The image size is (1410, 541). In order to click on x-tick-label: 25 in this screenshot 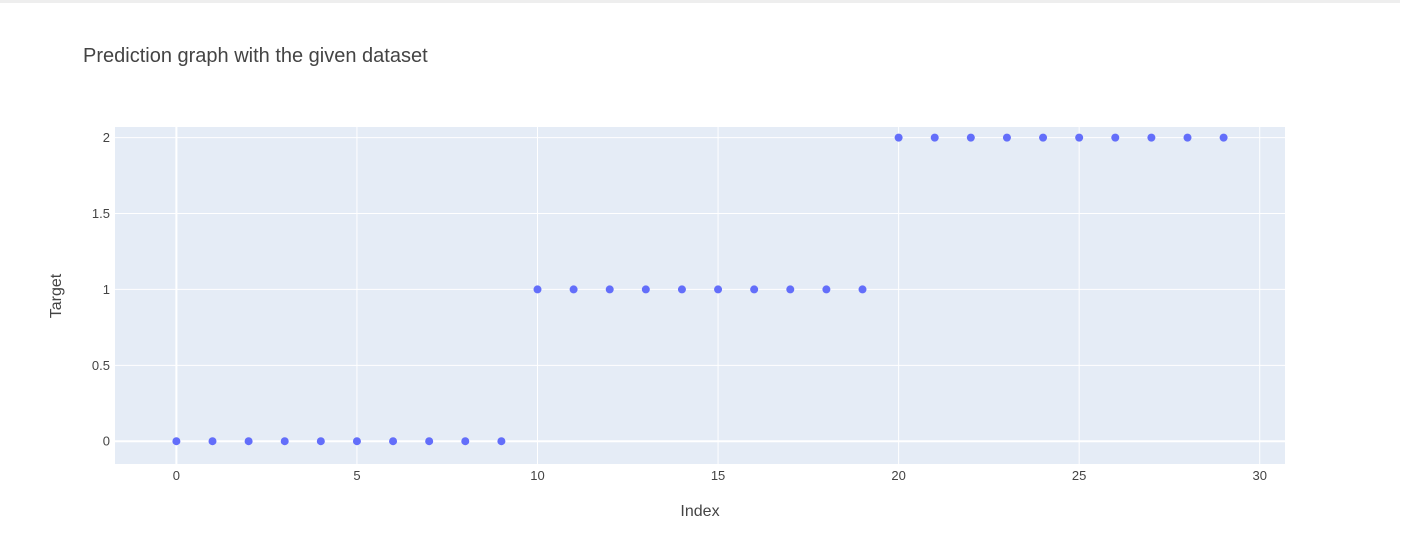, I will do `click(1079, 475)`.